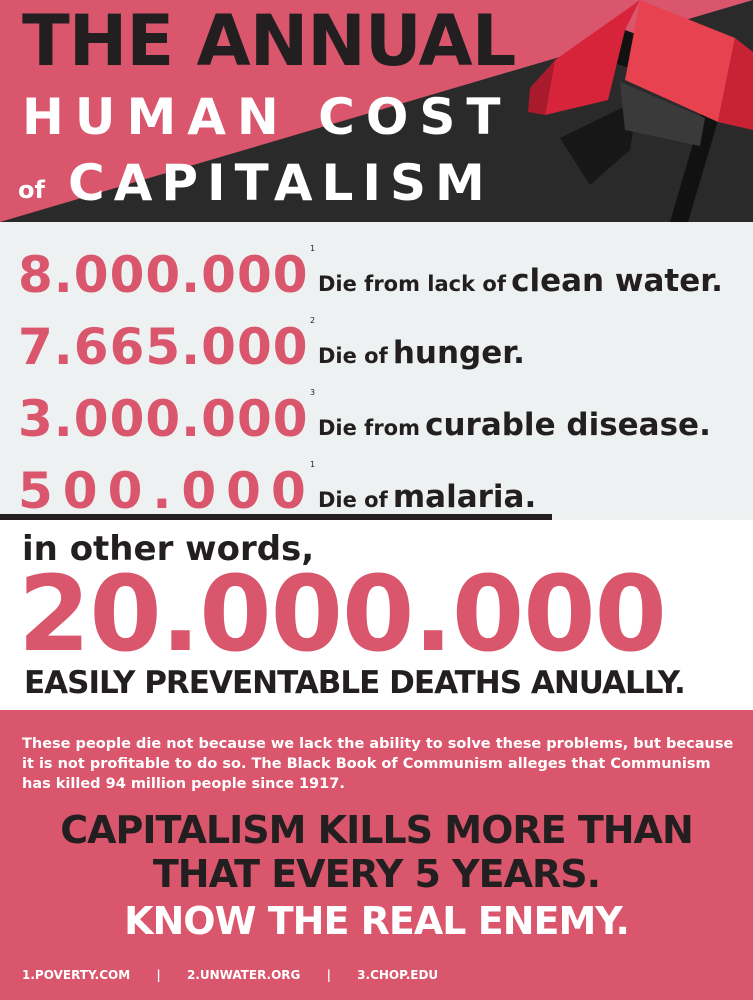 This screenshot has width=753, height=1000. I want to click on title-line-2: HUMAN COST, so click(267, 117).